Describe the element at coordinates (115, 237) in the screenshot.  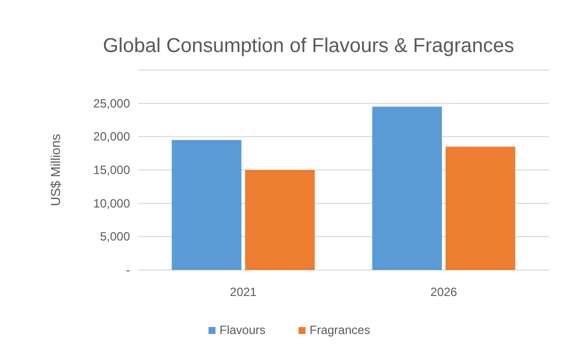
I see `y-tick-label: 5,000` at that location.